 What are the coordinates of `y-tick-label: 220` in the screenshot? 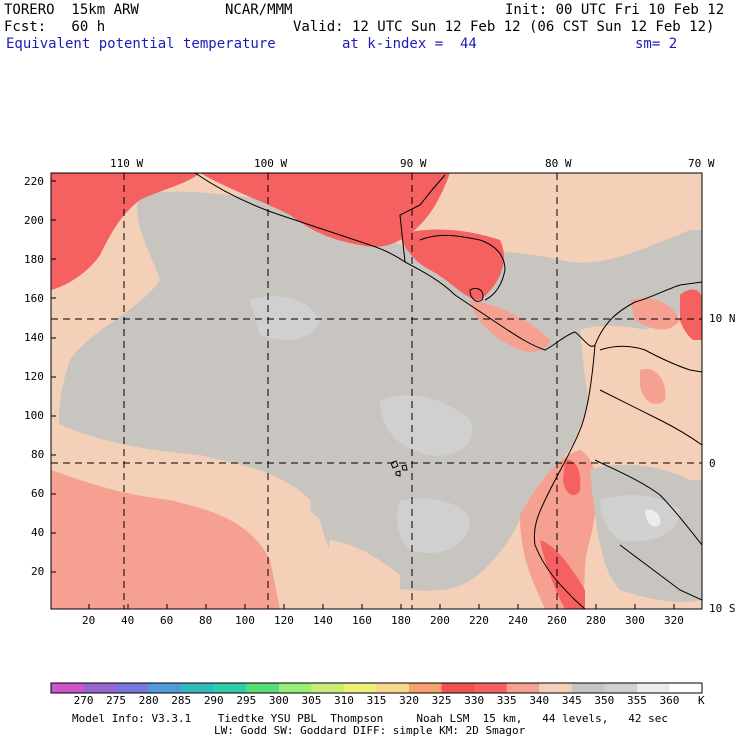 It's located at (34, 181).